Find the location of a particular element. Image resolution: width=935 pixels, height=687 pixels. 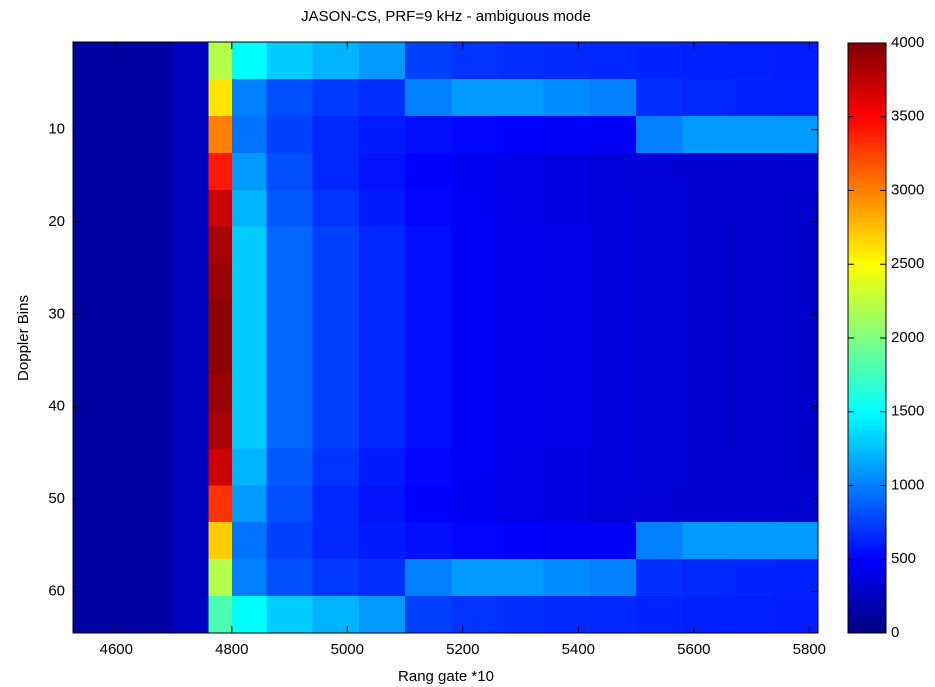

y-tick-label: 10 is located at coordinates (56, 129).